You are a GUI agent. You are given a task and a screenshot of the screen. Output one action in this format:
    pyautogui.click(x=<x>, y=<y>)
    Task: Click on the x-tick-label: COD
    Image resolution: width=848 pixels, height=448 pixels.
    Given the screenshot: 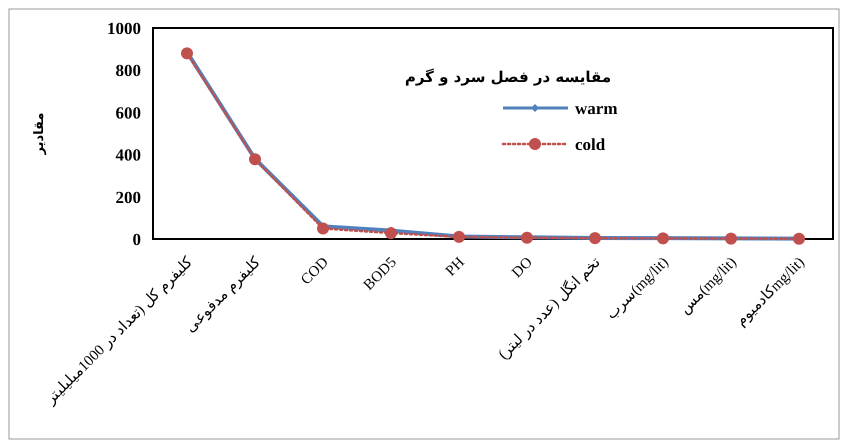 What is the action you would take?
    pyautogui.click(x=315, y=271)
    